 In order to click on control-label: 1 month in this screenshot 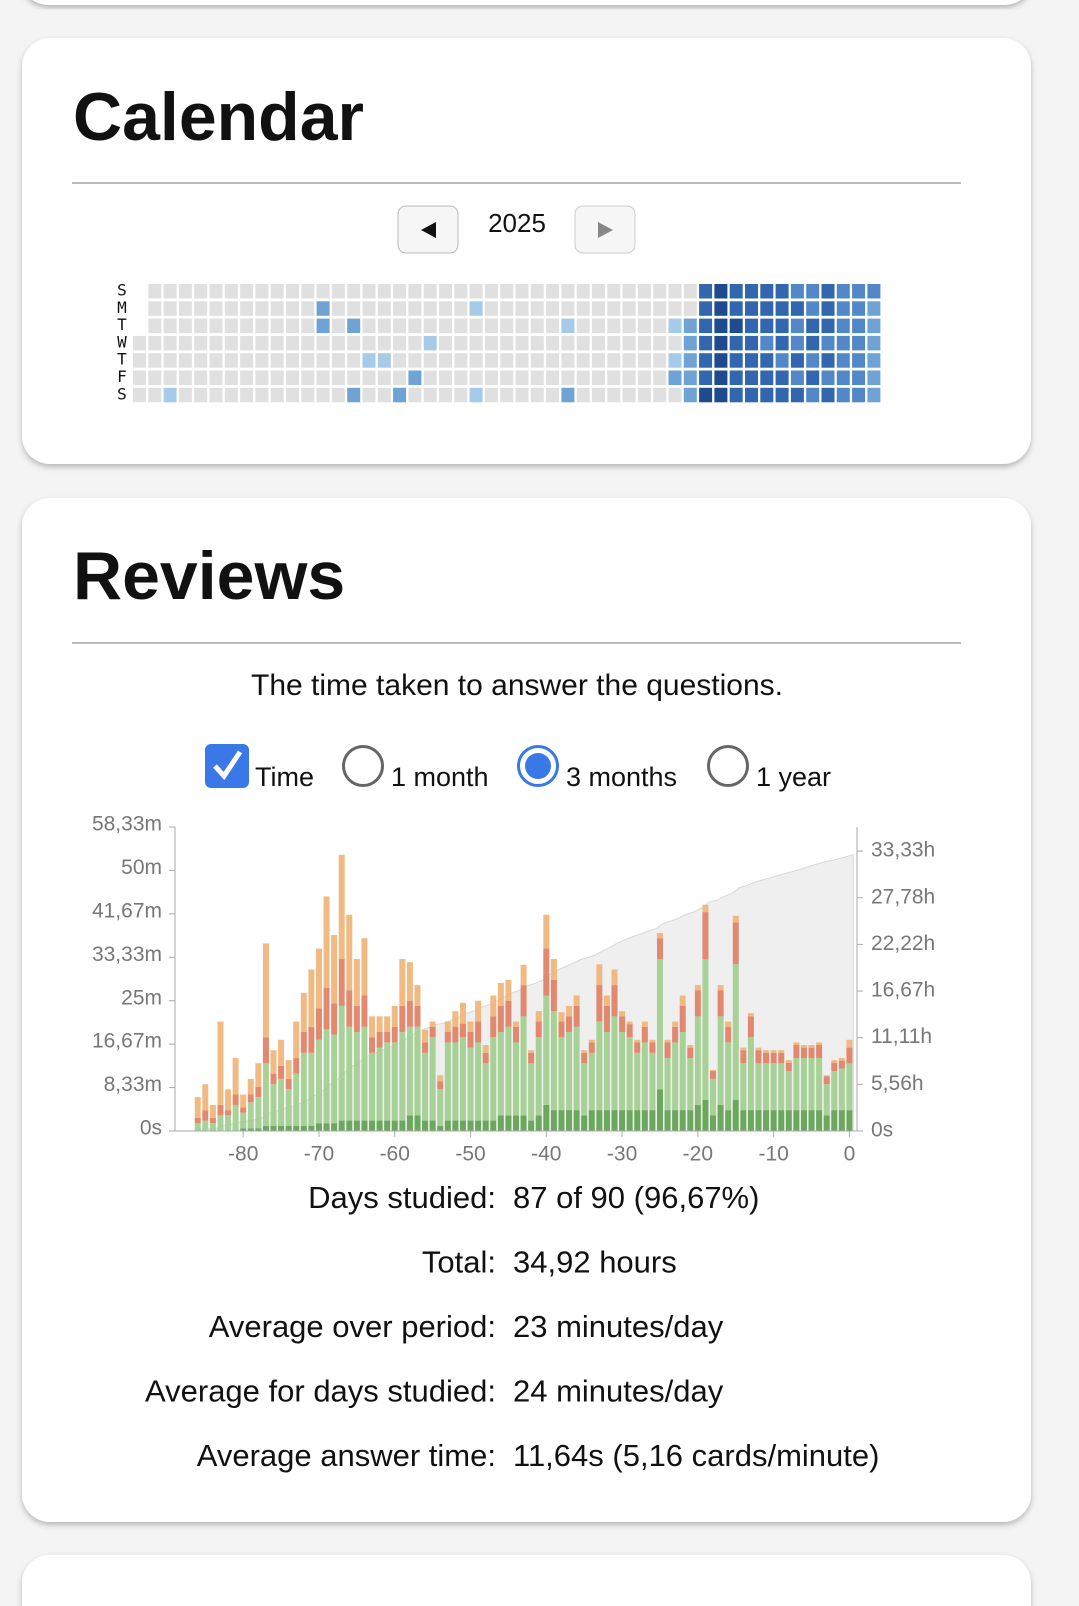, I will do `click(440, 777)`.